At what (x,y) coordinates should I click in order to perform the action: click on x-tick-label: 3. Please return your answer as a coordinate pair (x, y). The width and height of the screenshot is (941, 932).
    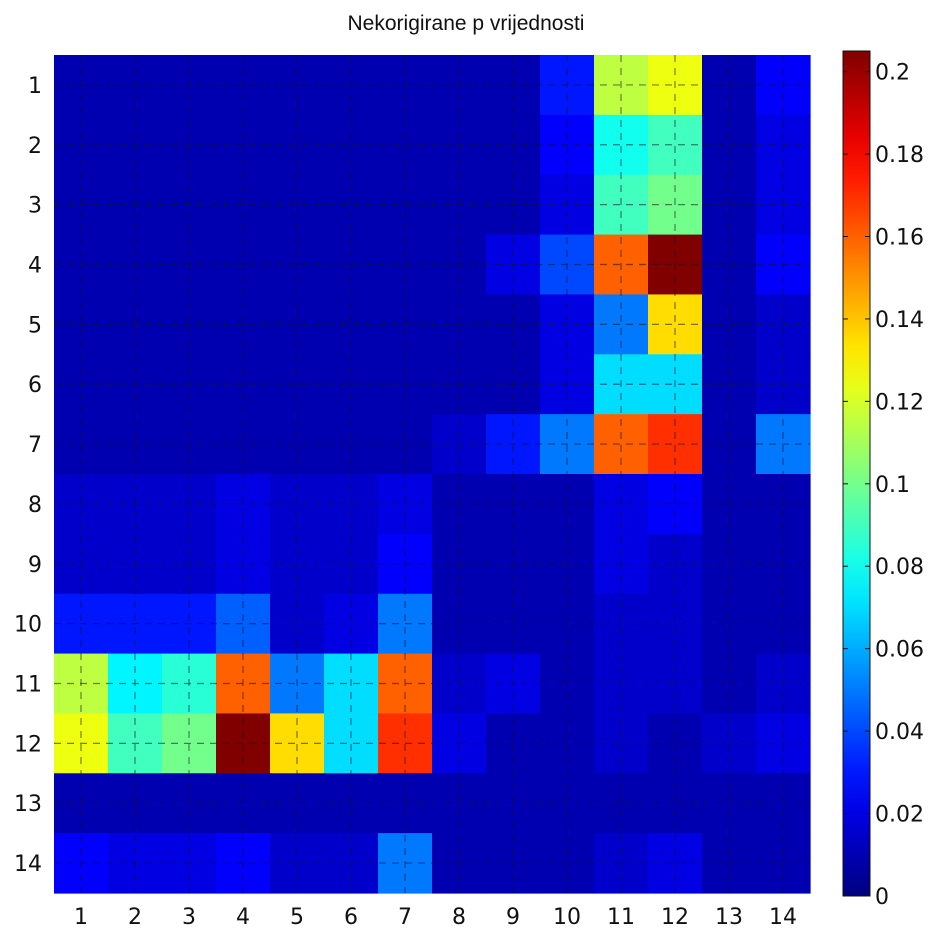
    Looking at the image, I should click on (189, 917).